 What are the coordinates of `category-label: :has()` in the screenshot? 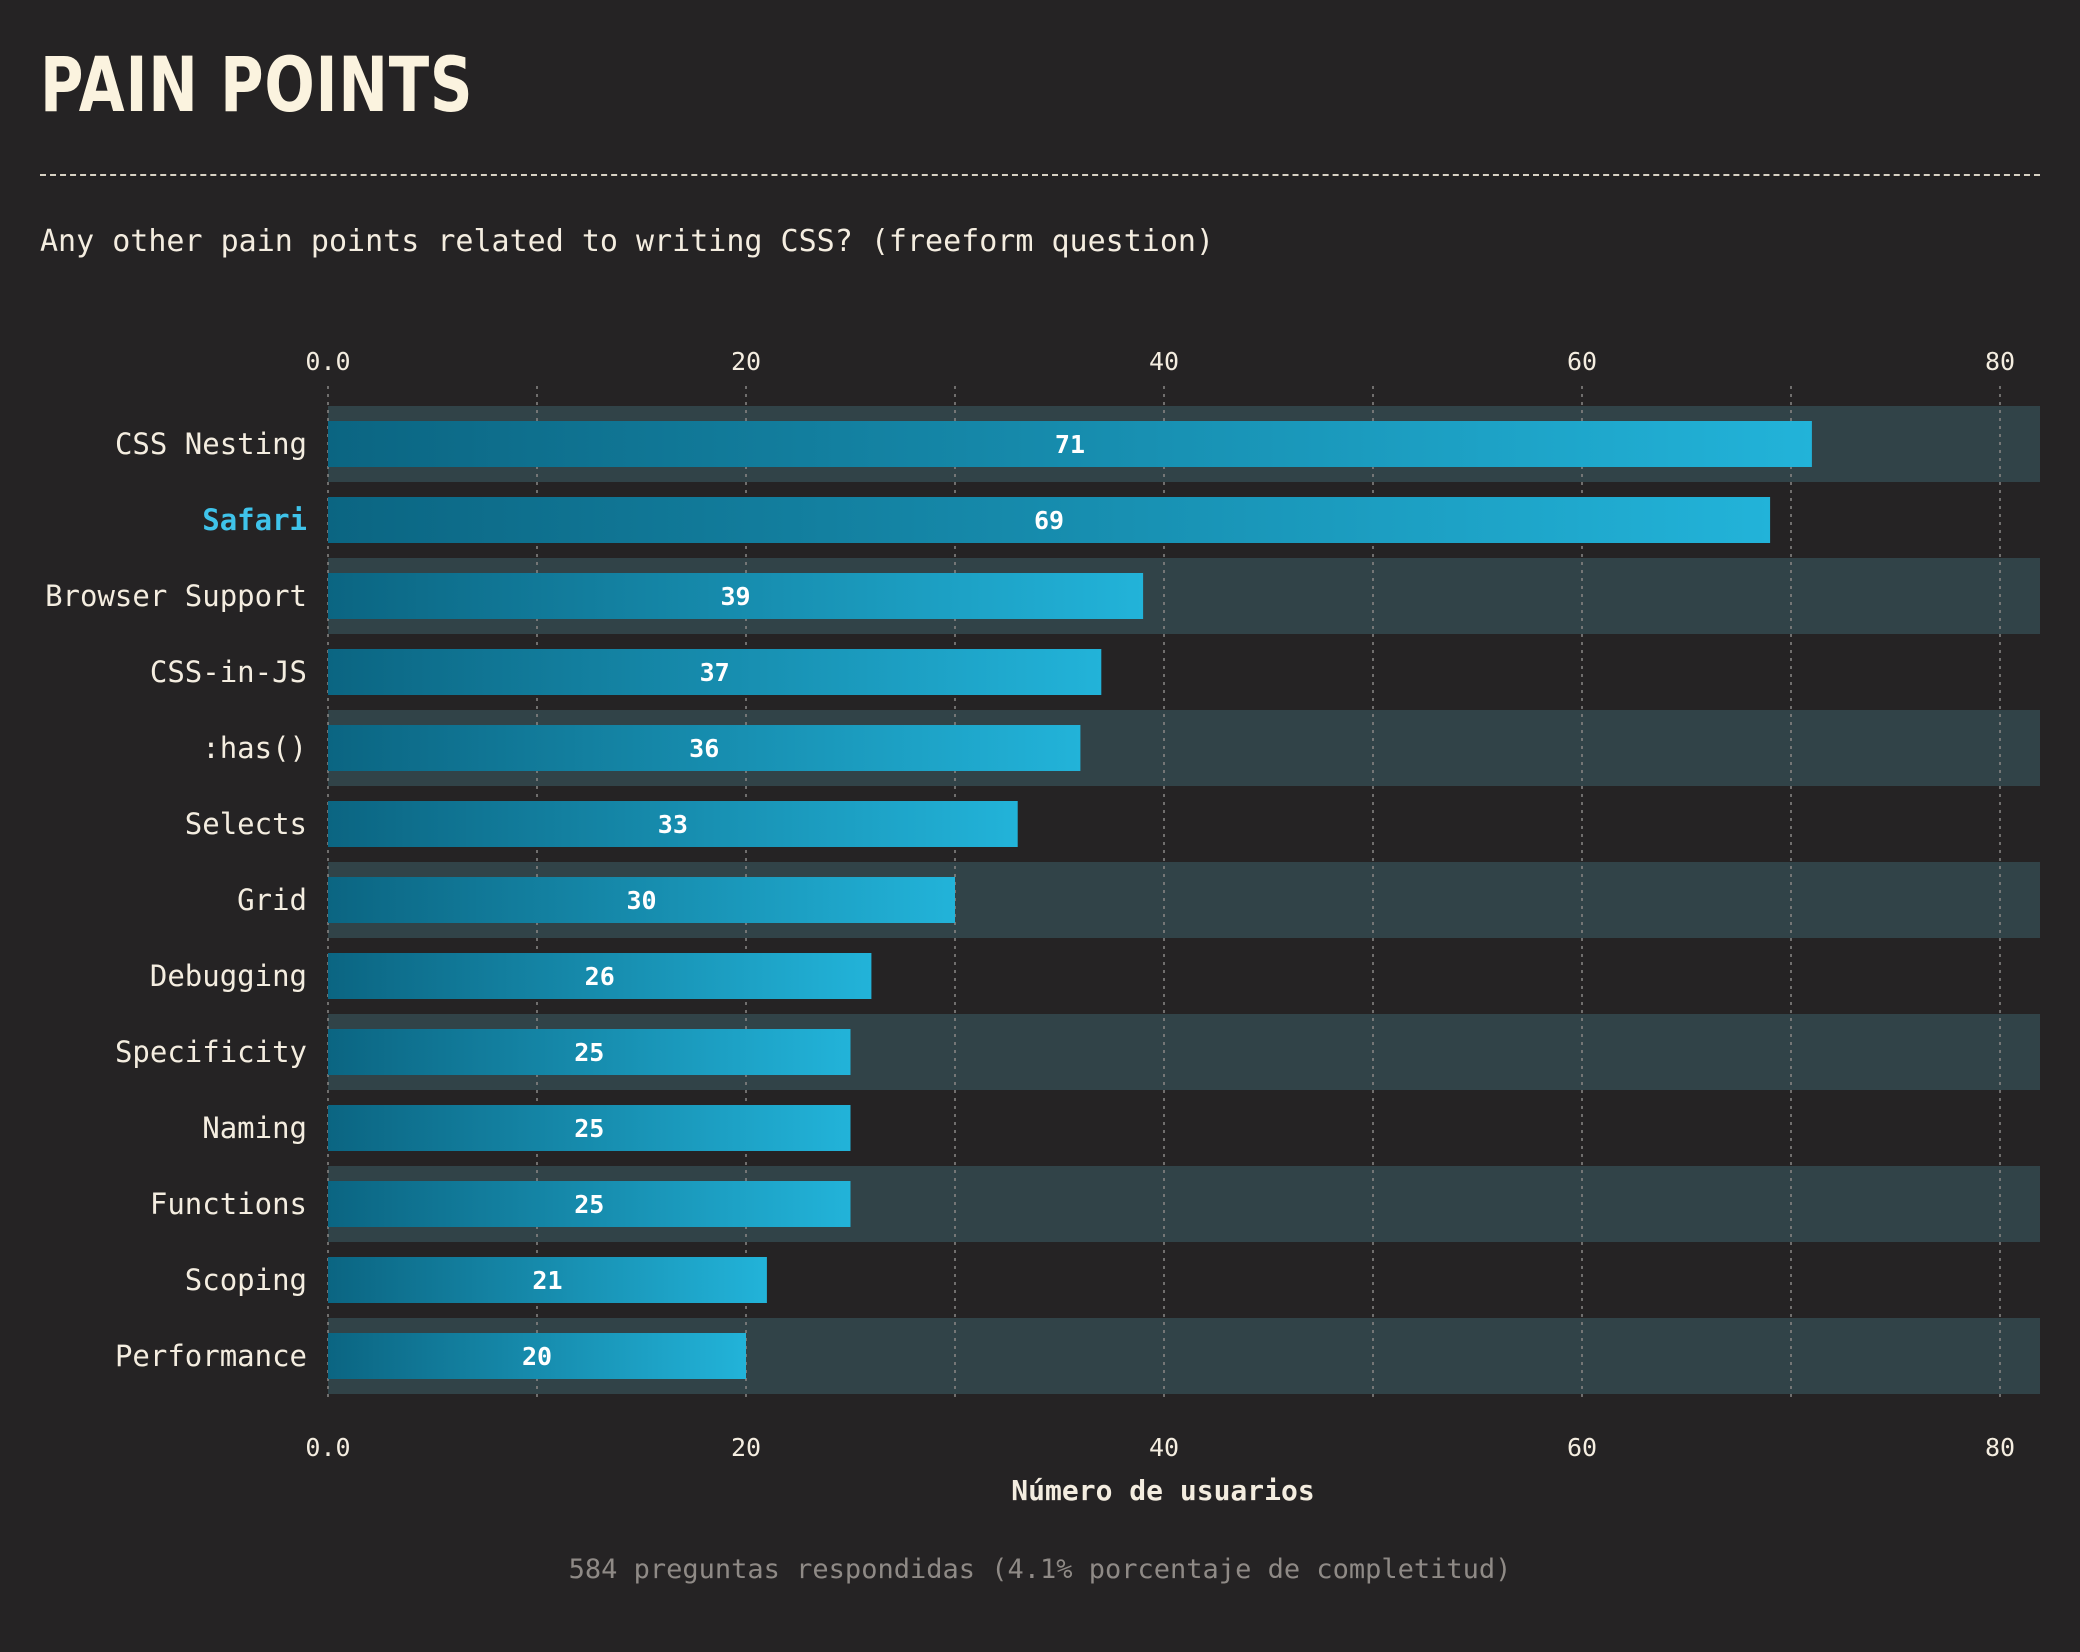 It's located at (254, 748).